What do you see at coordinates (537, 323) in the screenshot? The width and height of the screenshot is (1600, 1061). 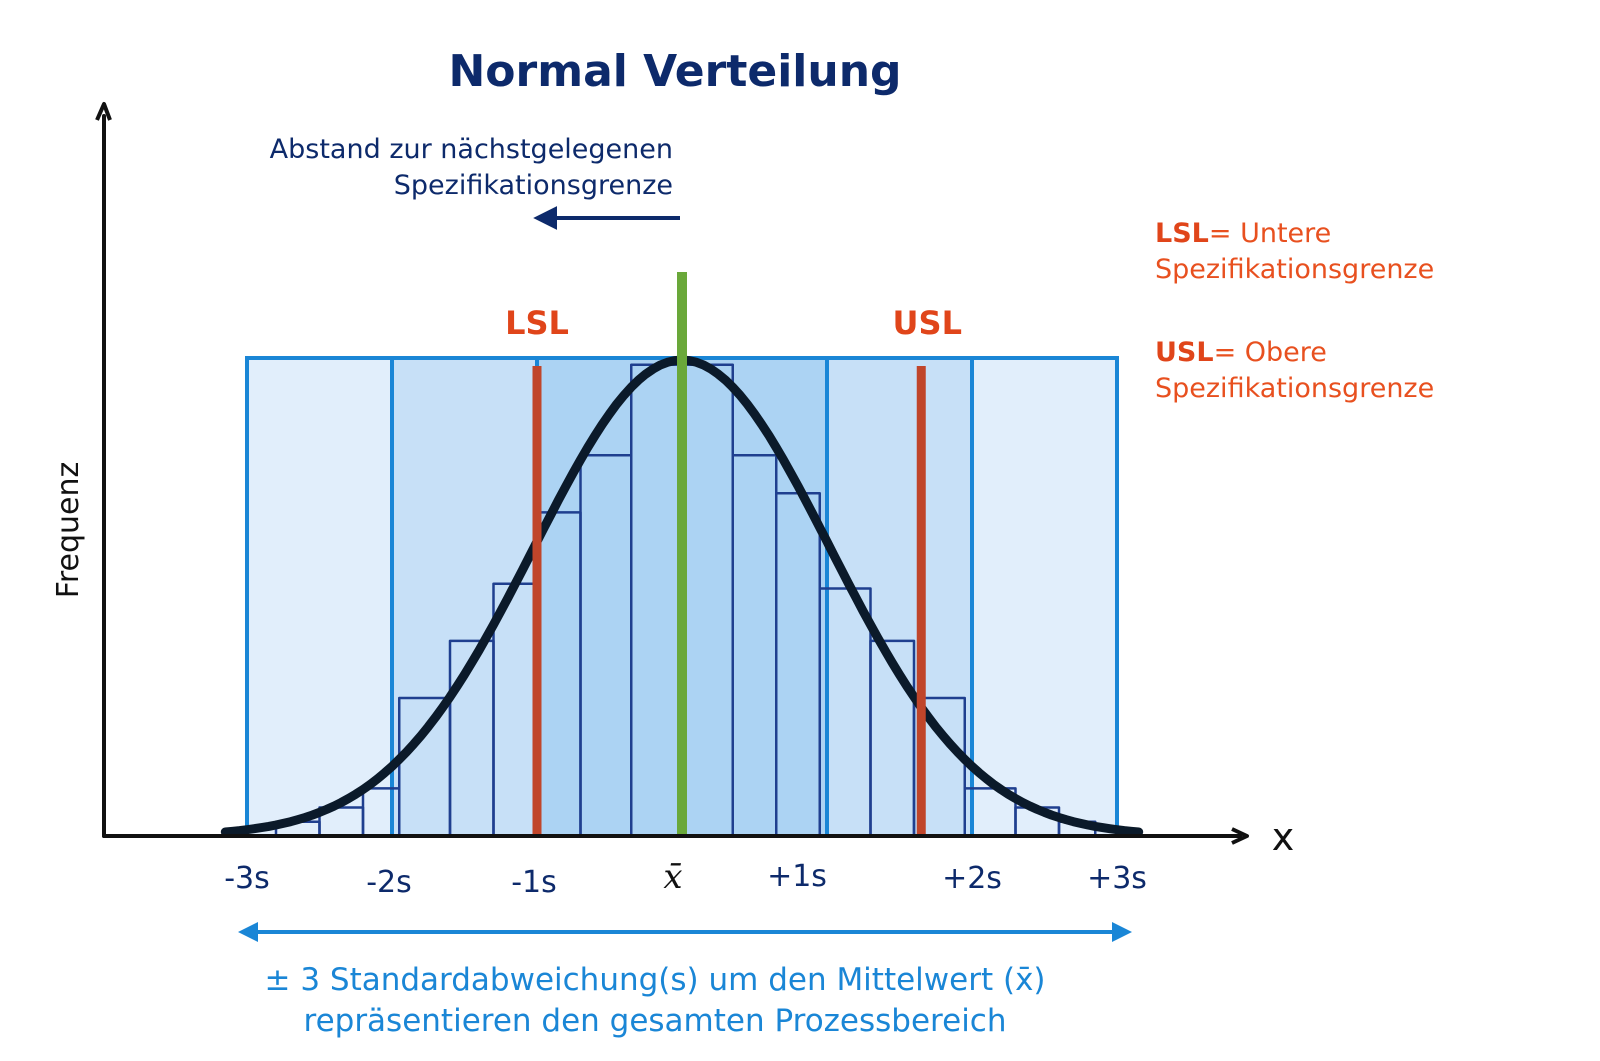 I see `lsl-label: LSL` at bounding box center [537, 323].